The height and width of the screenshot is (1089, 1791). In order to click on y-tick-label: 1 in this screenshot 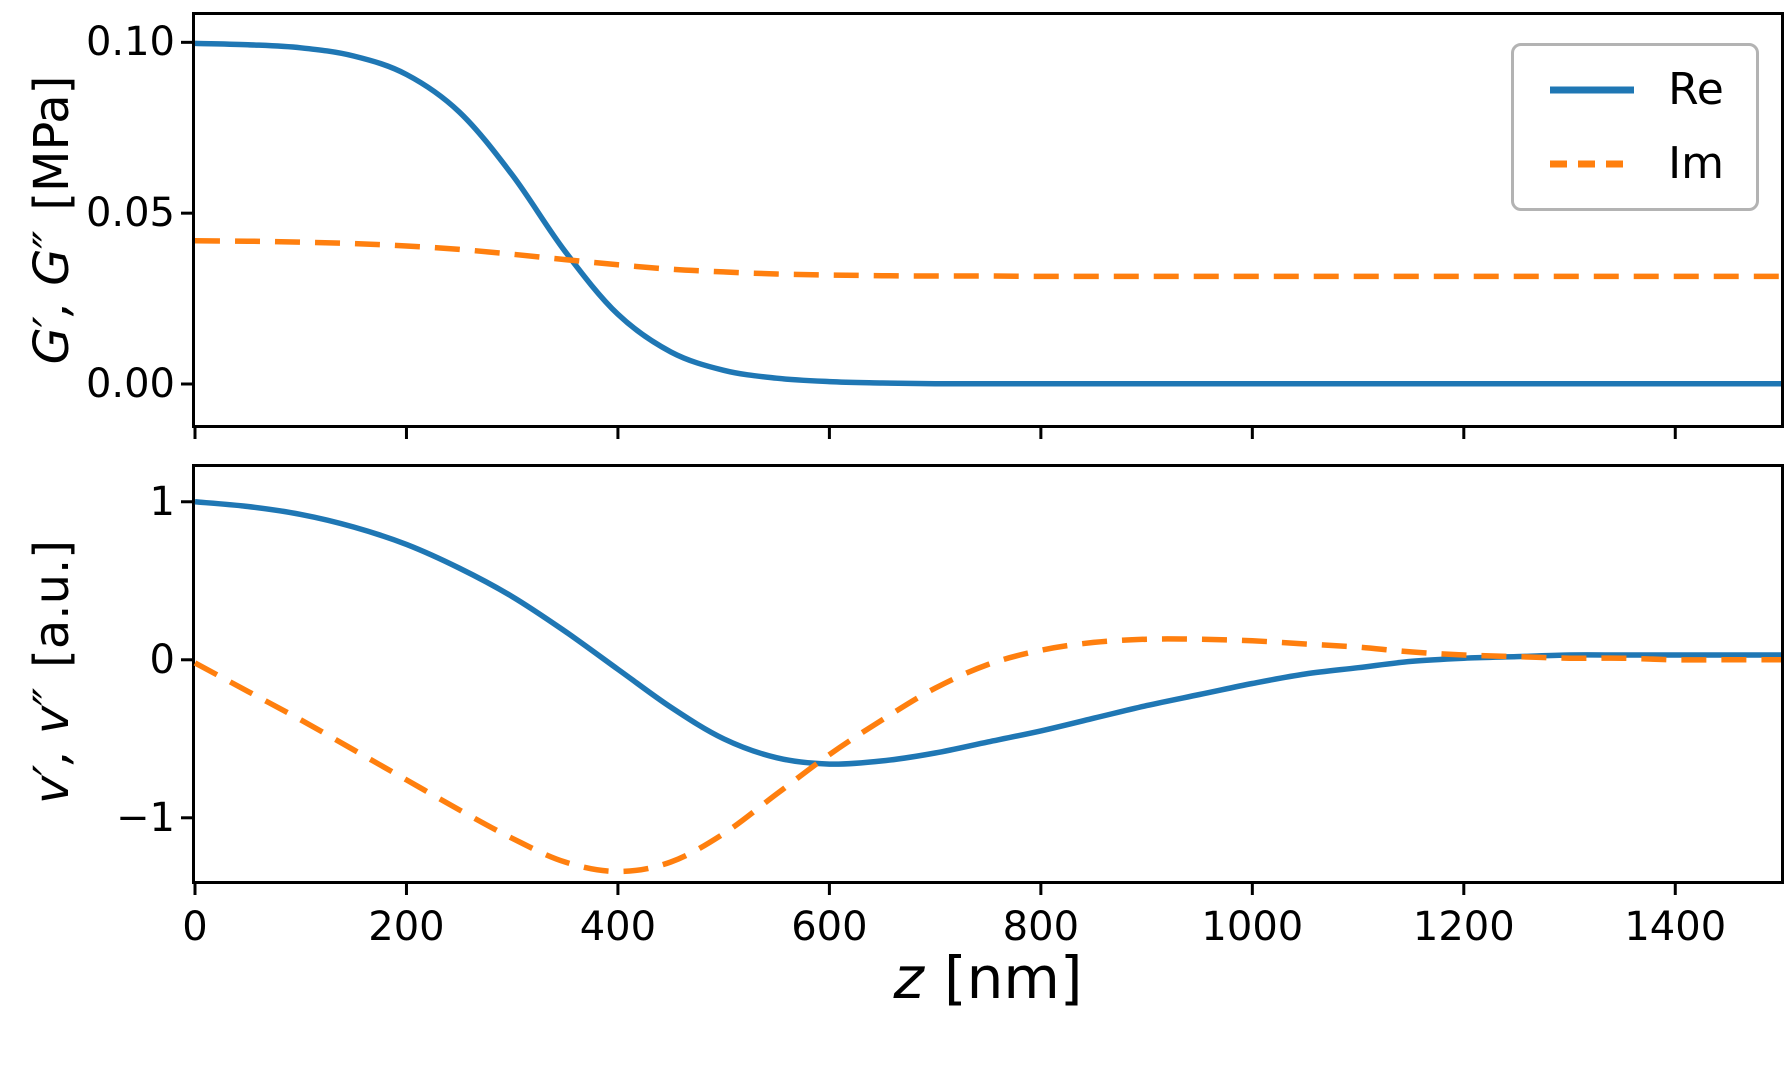, I will do `click(162, 501)`.